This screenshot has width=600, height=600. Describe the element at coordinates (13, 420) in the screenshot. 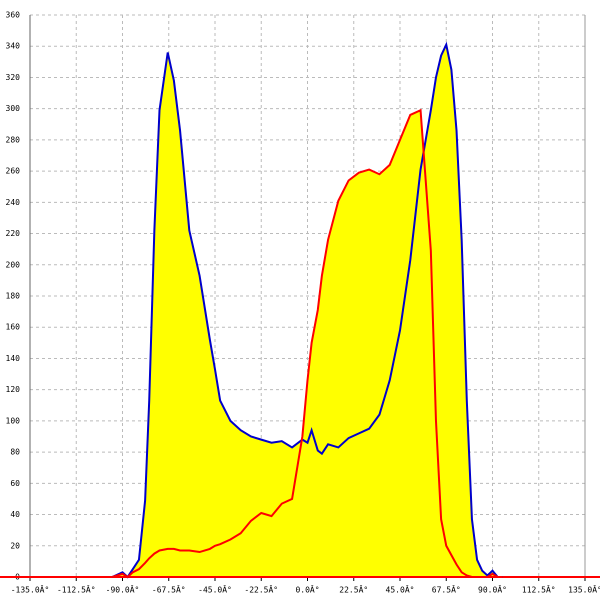

I see `y-tick-label: 100` at that location.